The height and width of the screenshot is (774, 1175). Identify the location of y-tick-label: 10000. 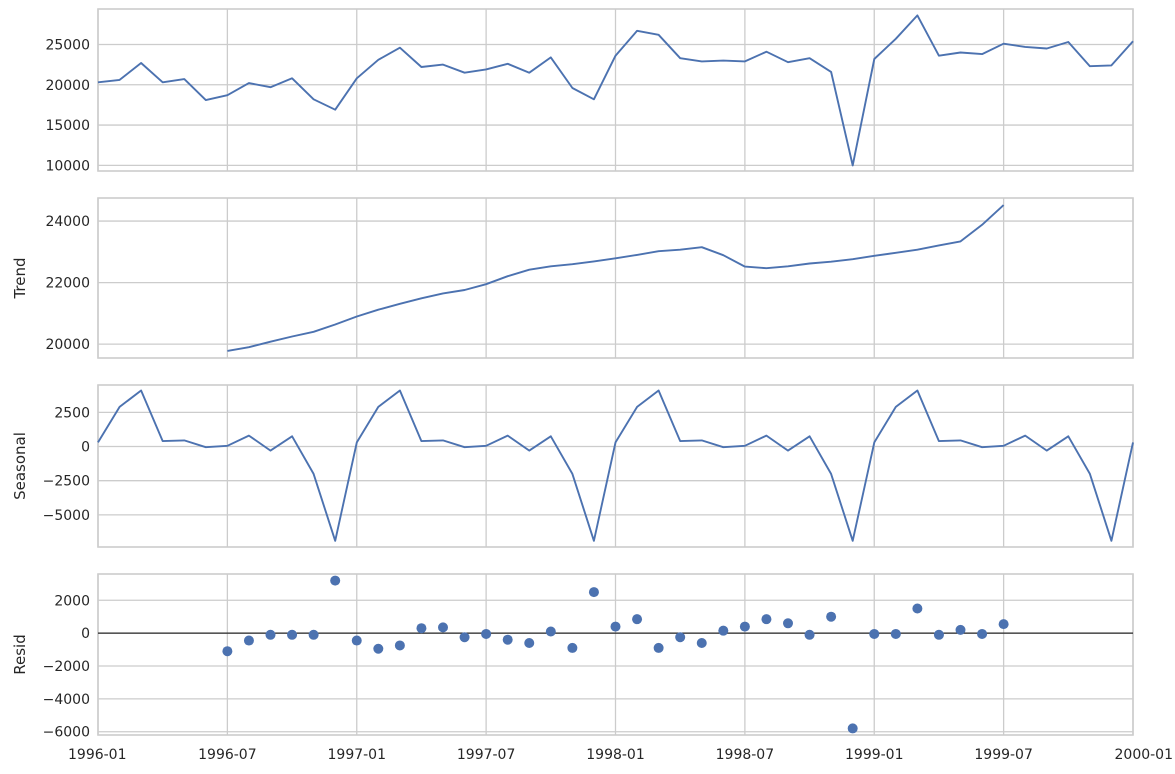
(67, 166).